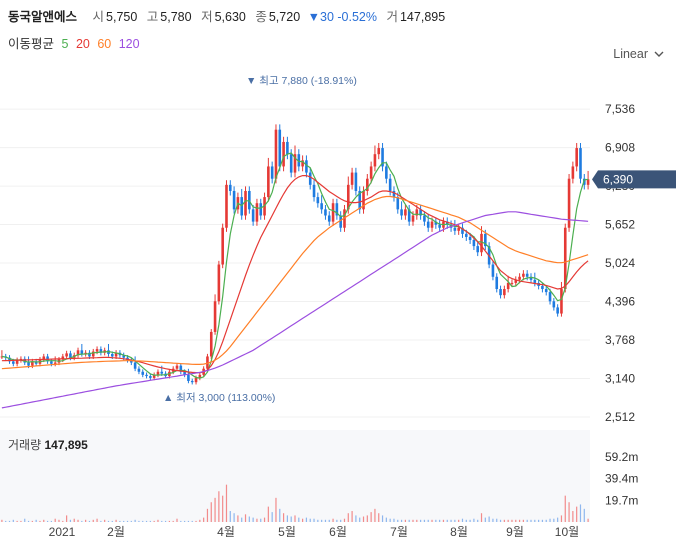 The height and width of the screenshot is (556, 690). What do you see at coordinates (129, 44) in the screenshot?
I see `ma-120-label: 120` at bounding box center [129, 44].